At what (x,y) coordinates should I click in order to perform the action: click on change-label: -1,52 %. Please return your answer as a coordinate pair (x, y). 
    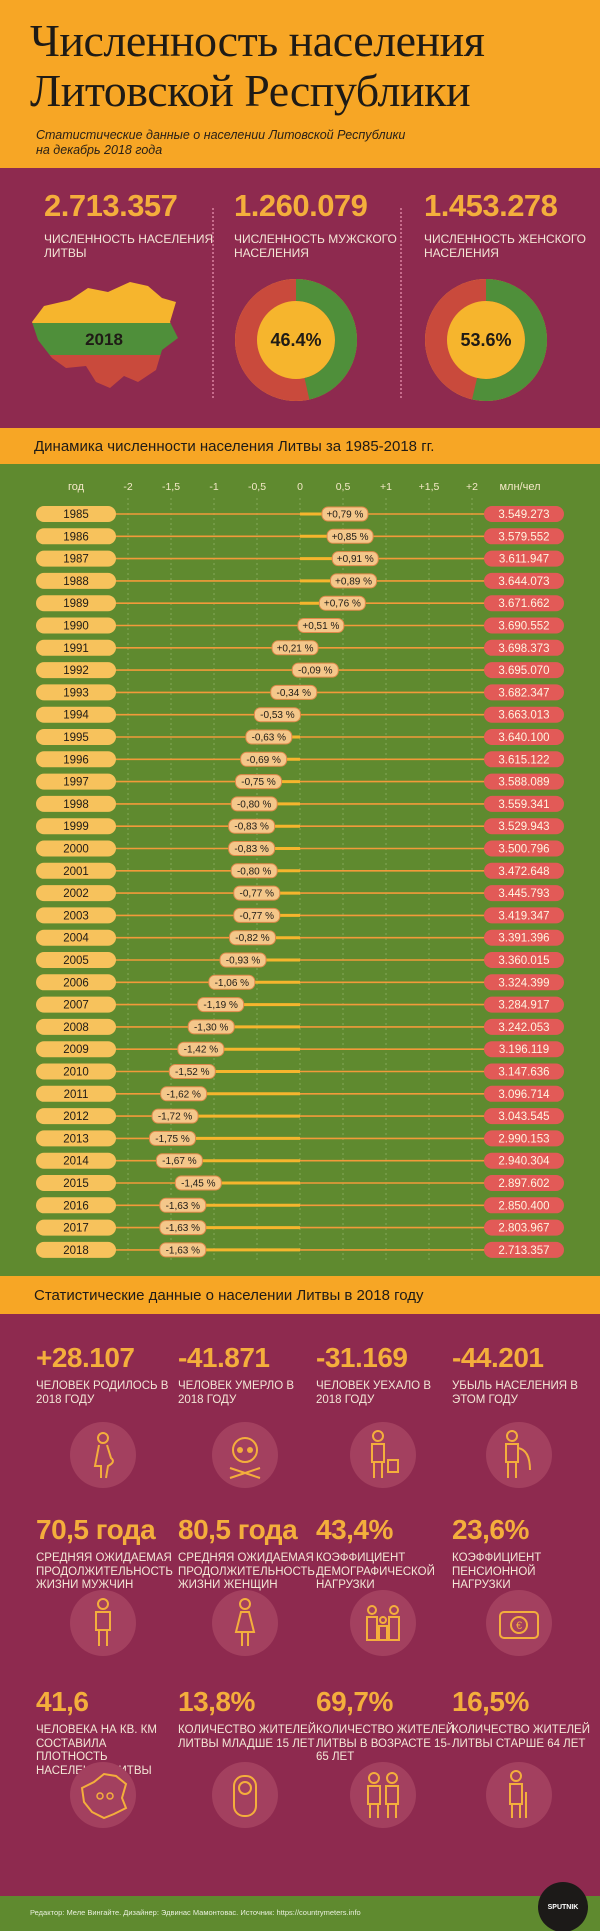
    Looking at the image, I should click on (192, 1072).